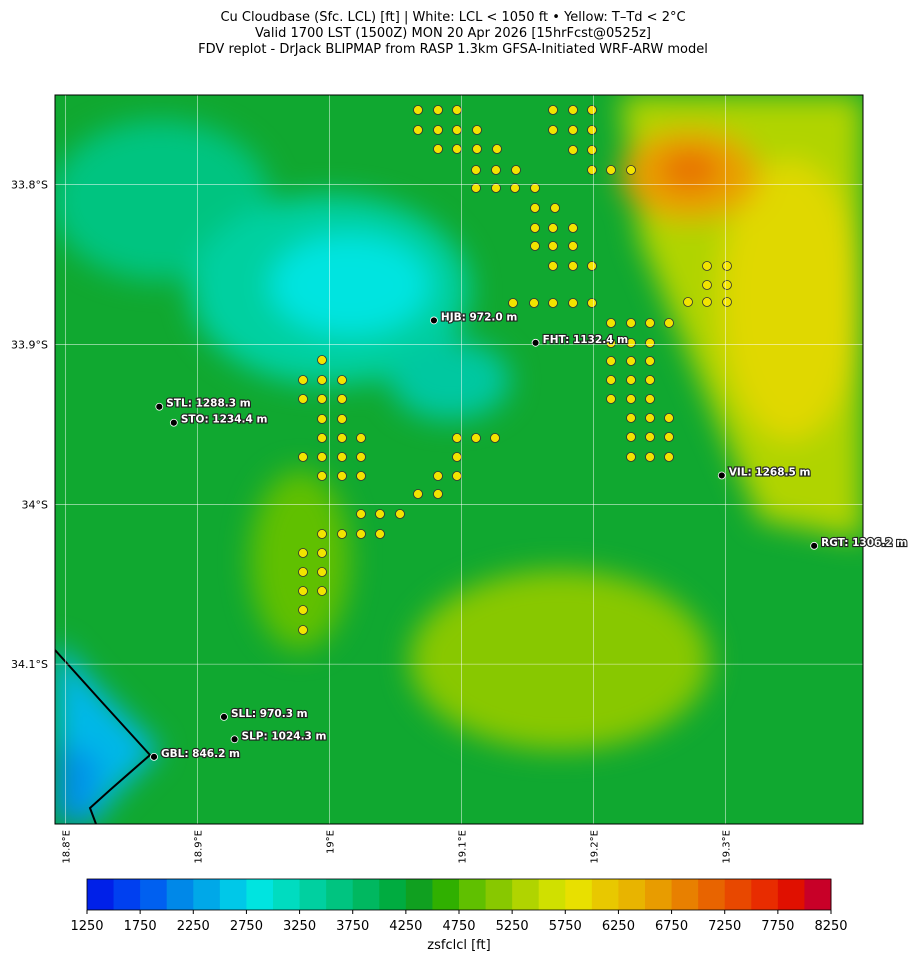  I want to click on colorbar-tick-label: 2250, so click(193, 926).